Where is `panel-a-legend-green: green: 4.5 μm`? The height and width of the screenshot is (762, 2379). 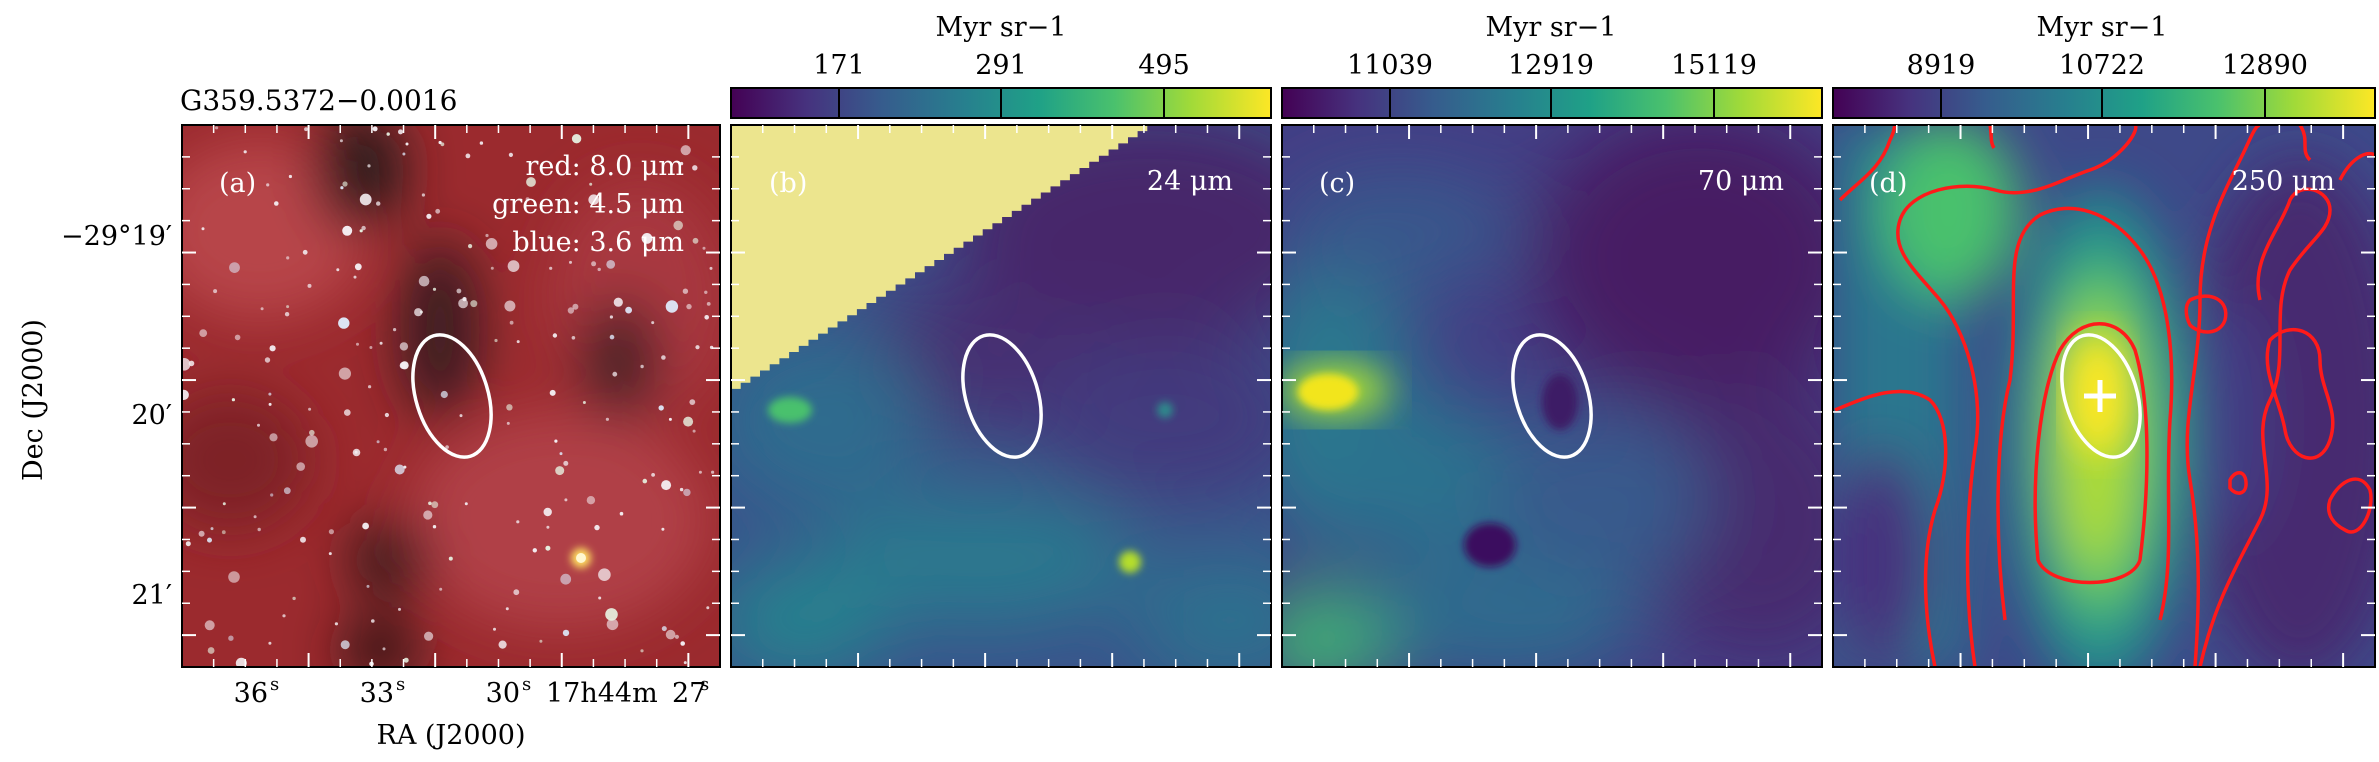 panel-a-legend-green: green: 4.5 μm is located at coordinates (588, 204).